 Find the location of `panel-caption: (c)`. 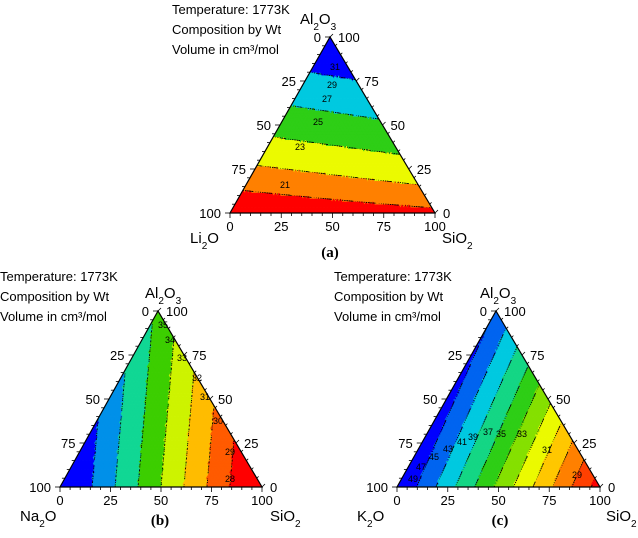

panel-caption: (c) is located at coordinates (500, 521).